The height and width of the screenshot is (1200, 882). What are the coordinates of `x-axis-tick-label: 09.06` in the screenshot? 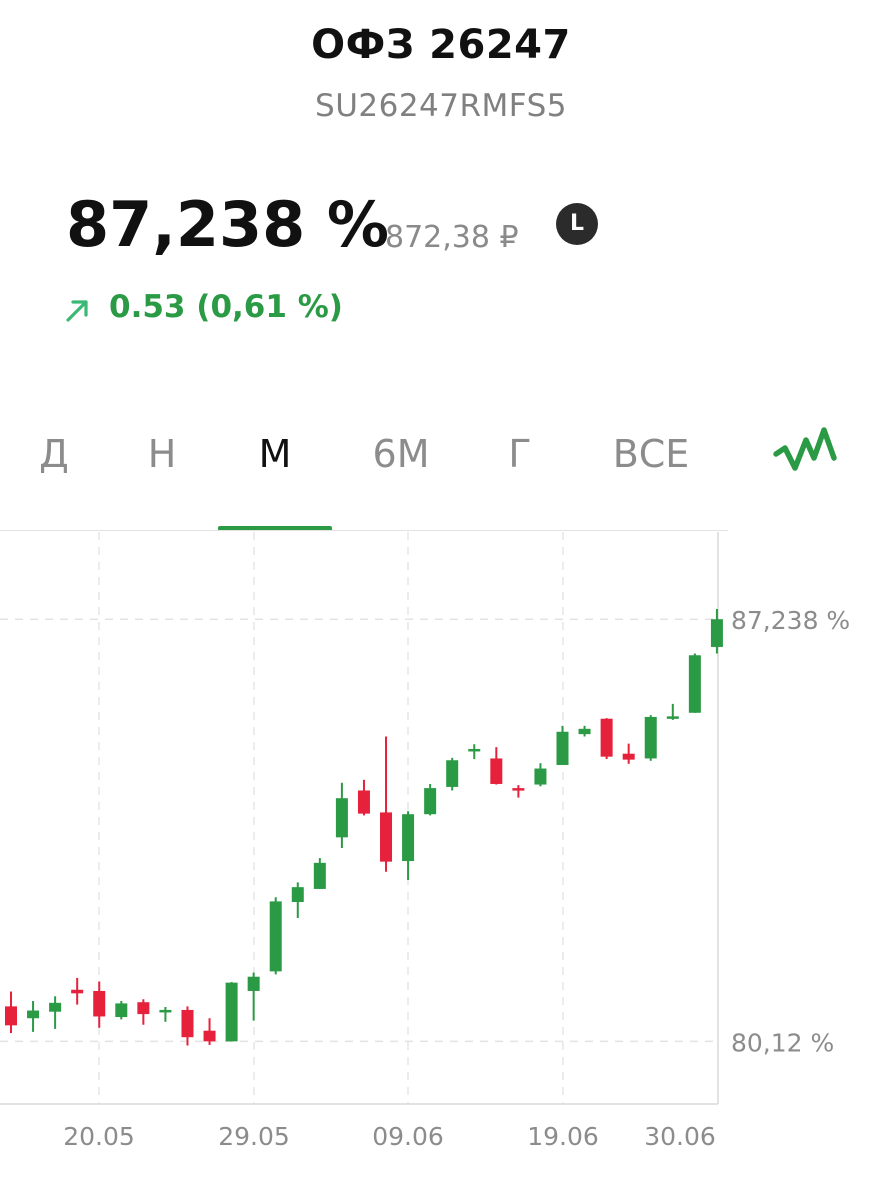 It's located at (408, 1136).